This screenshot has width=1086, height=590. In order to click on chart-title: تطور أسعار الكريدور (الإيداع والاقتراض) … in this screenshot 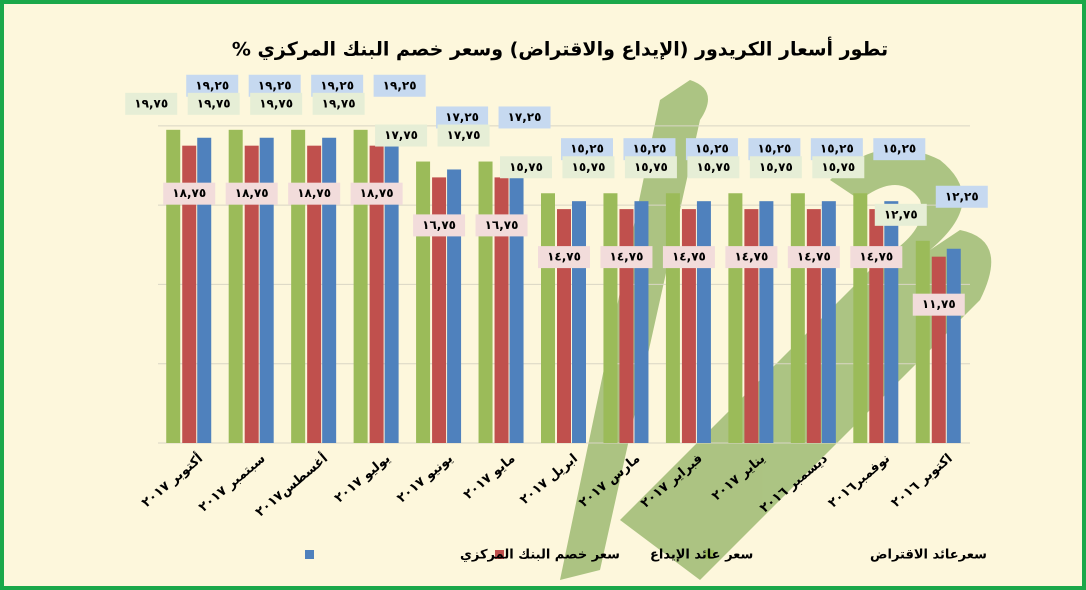, I will do `click(560, 49)`.